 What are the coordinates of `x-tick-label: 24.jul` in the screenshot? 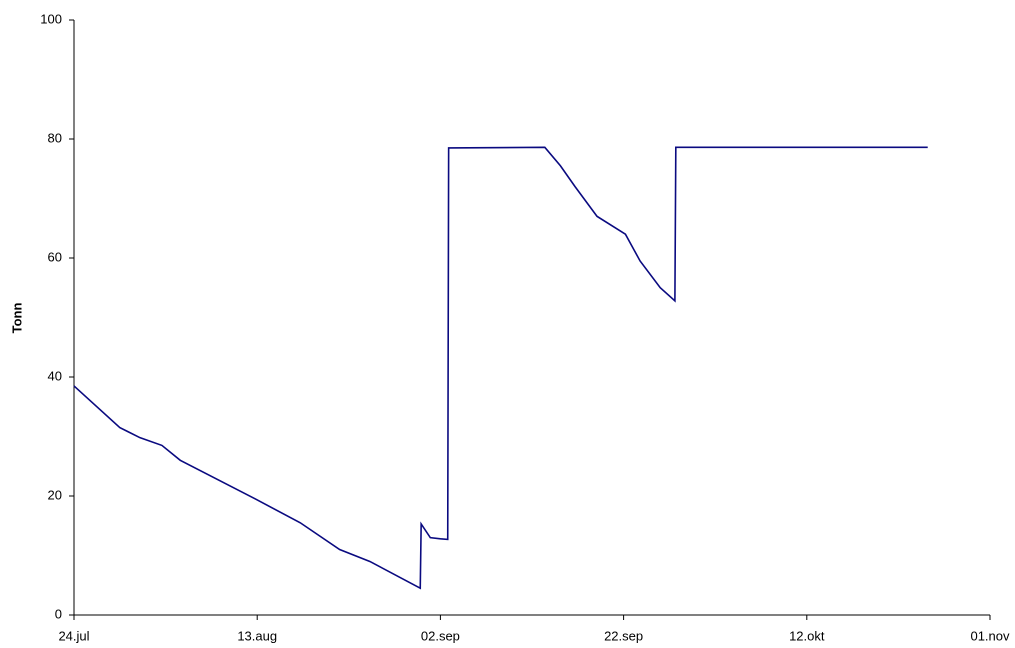 It's located at (73, 635).